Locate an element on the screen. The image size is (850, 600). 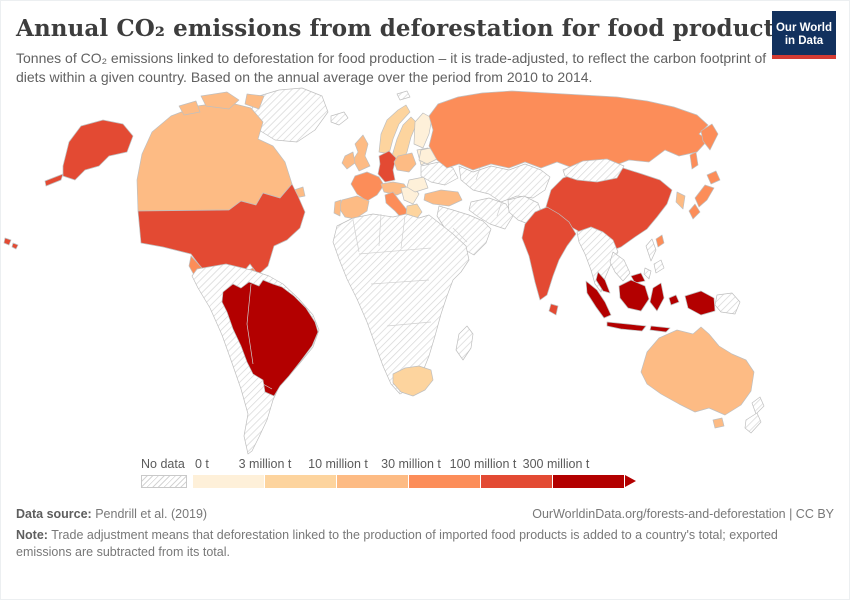
legend-tick-1: 3 million t is located at coordinates (265, 463).